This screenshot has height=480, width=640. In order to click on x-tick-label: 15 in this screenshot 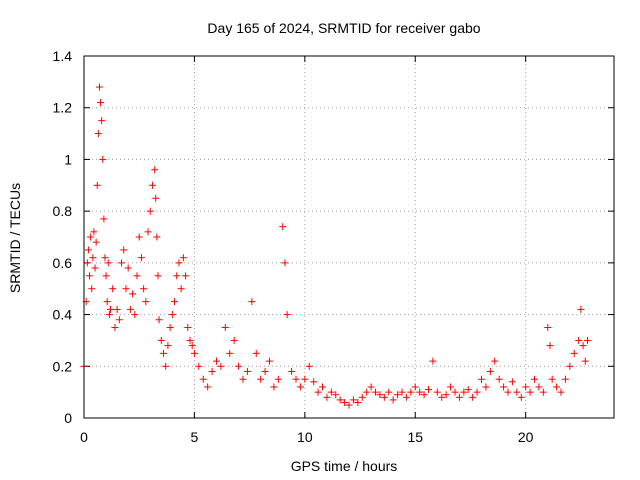, I will do `click(415, 437)`.